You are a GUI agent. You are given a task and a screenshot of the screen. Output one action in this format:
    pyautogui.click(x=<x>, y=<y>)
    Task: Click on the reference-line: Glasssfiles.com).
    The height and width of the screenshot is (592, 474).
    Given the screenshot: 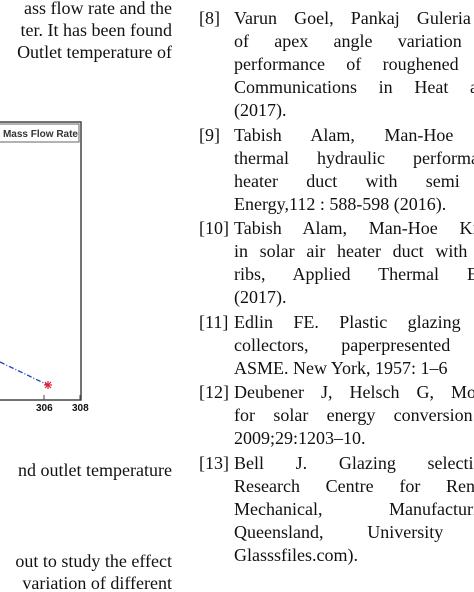 What is the action you would take?
    pyautogui.click(x=296, y=554)
    